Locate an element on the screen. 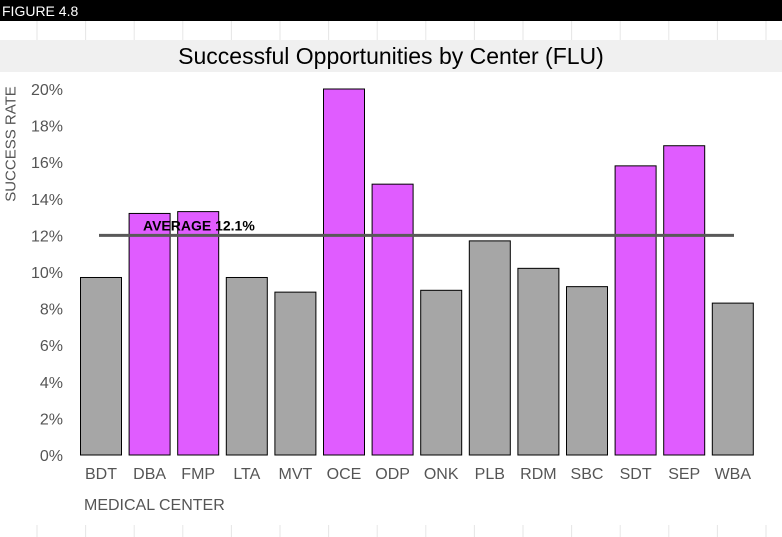 This screenshot has width=782, height=537. x-tick-label: OCE is located at coordinates (344, 474).